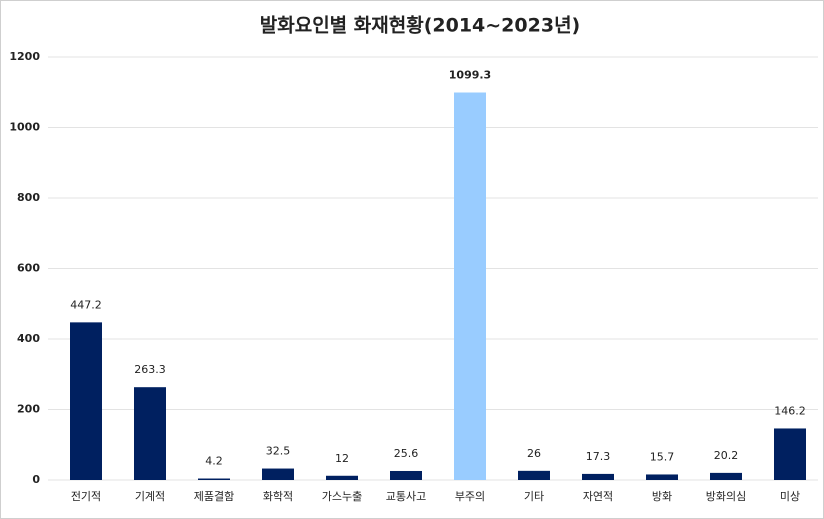 Image resolution: width=824 pixels, height=519 pixels. Describe the element at coordinates (278, 496) in the screenshot. I see `x-tick-label: 화학적` at that location.